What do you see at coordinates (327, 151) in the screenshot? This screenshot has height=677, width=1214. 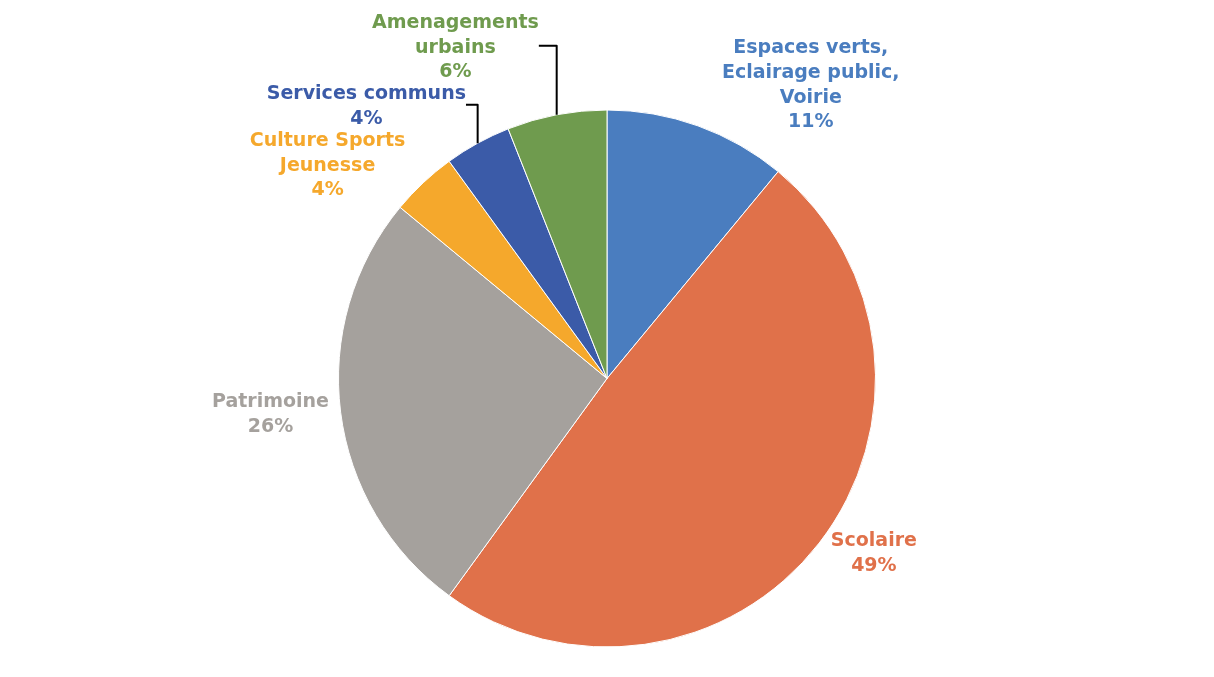 I see `slice-label: Culture Sports Jeunesse` at bounding box center [327, 151].